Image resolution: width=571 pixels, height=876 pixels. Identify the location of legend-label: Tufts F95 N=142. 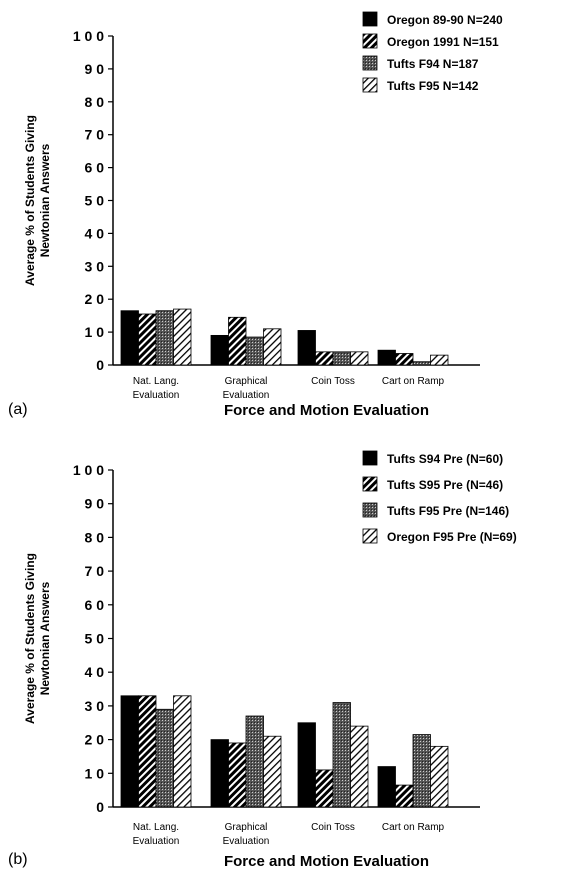
(433, 86).